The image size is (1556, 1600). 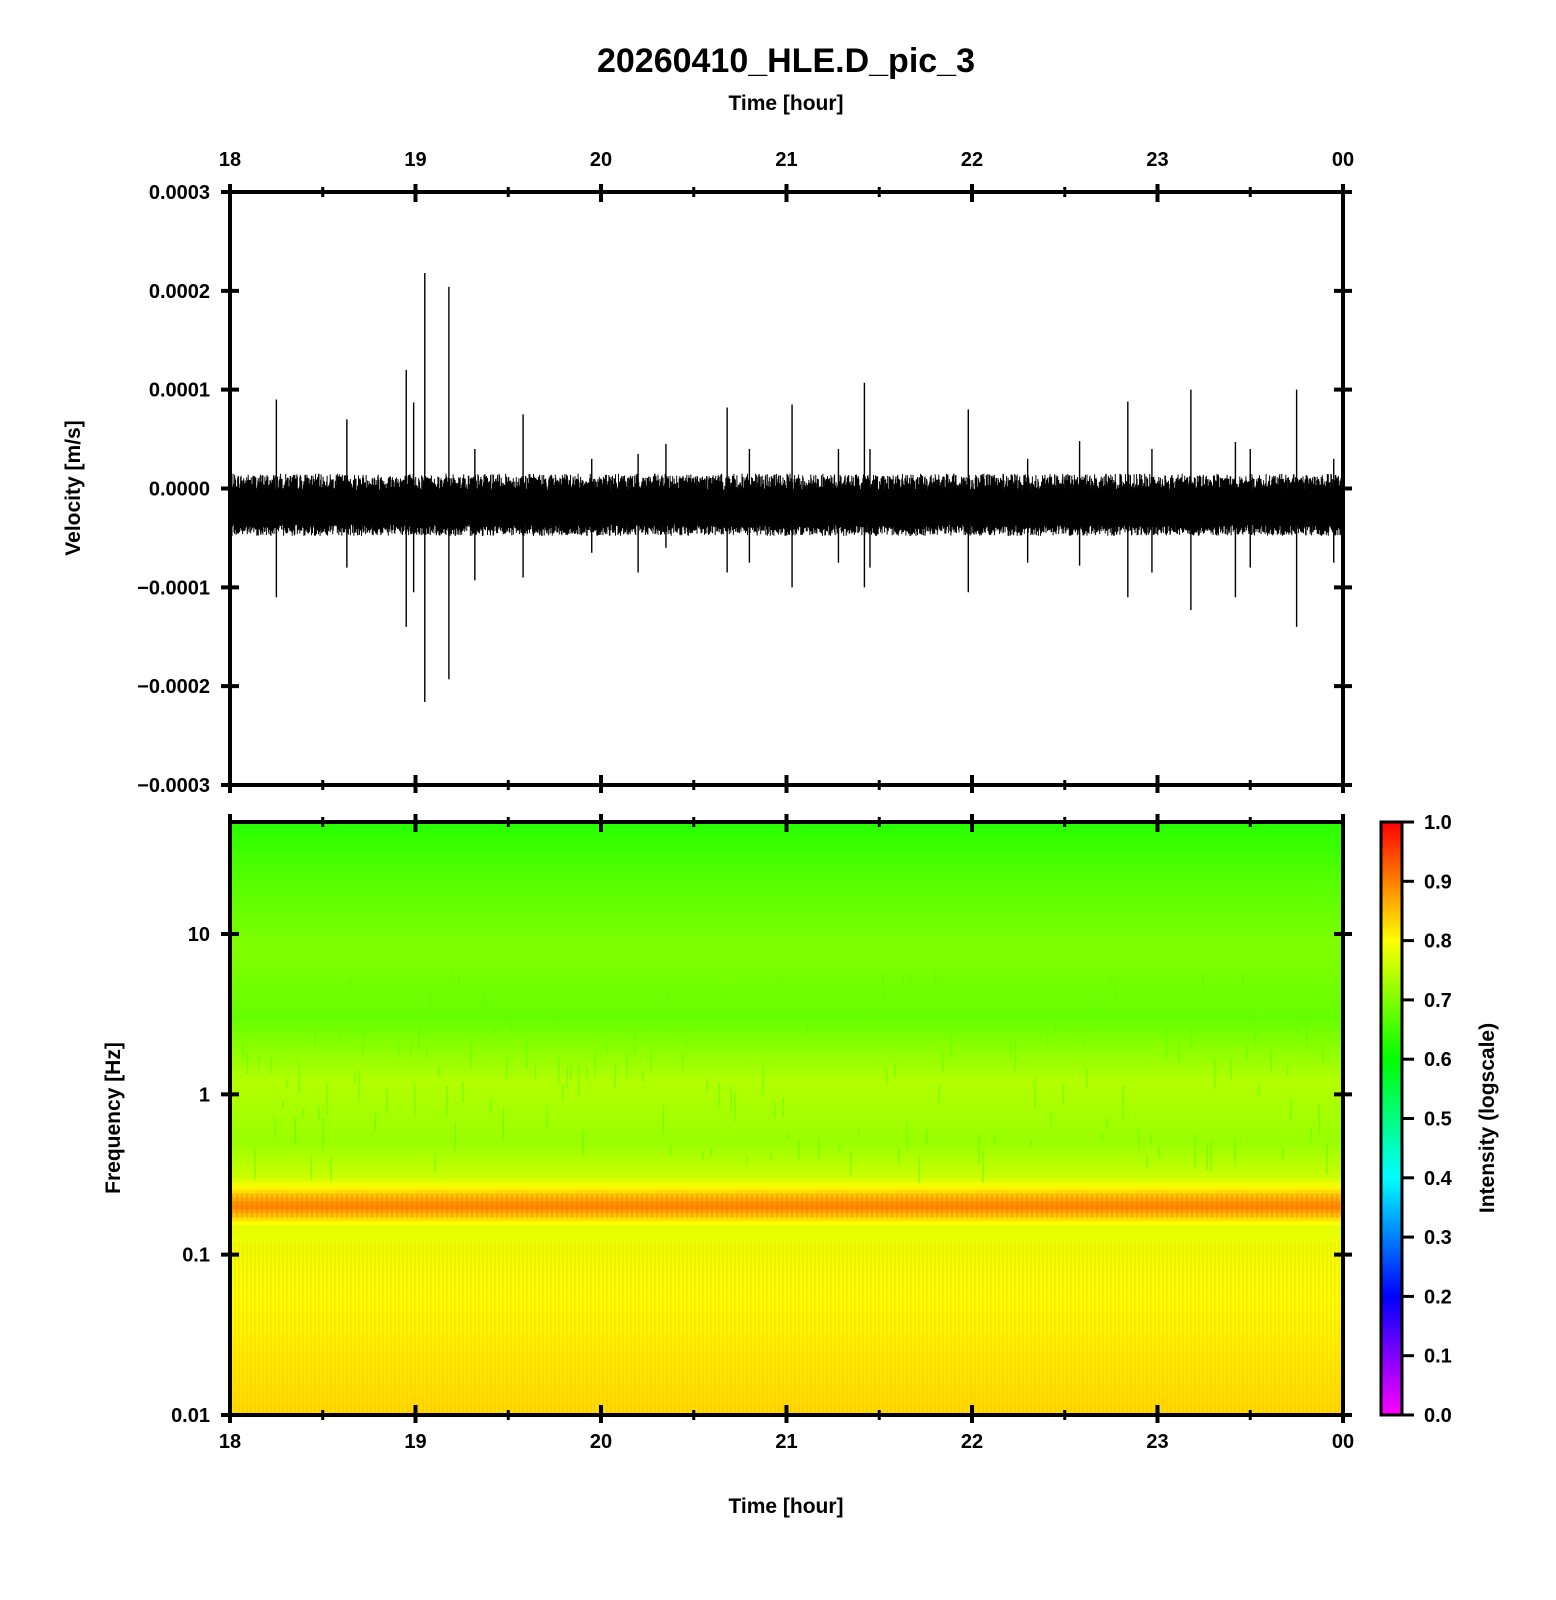 I want to click on colorbar-tick-label: 0.0, so click(x=1438, y=1416).